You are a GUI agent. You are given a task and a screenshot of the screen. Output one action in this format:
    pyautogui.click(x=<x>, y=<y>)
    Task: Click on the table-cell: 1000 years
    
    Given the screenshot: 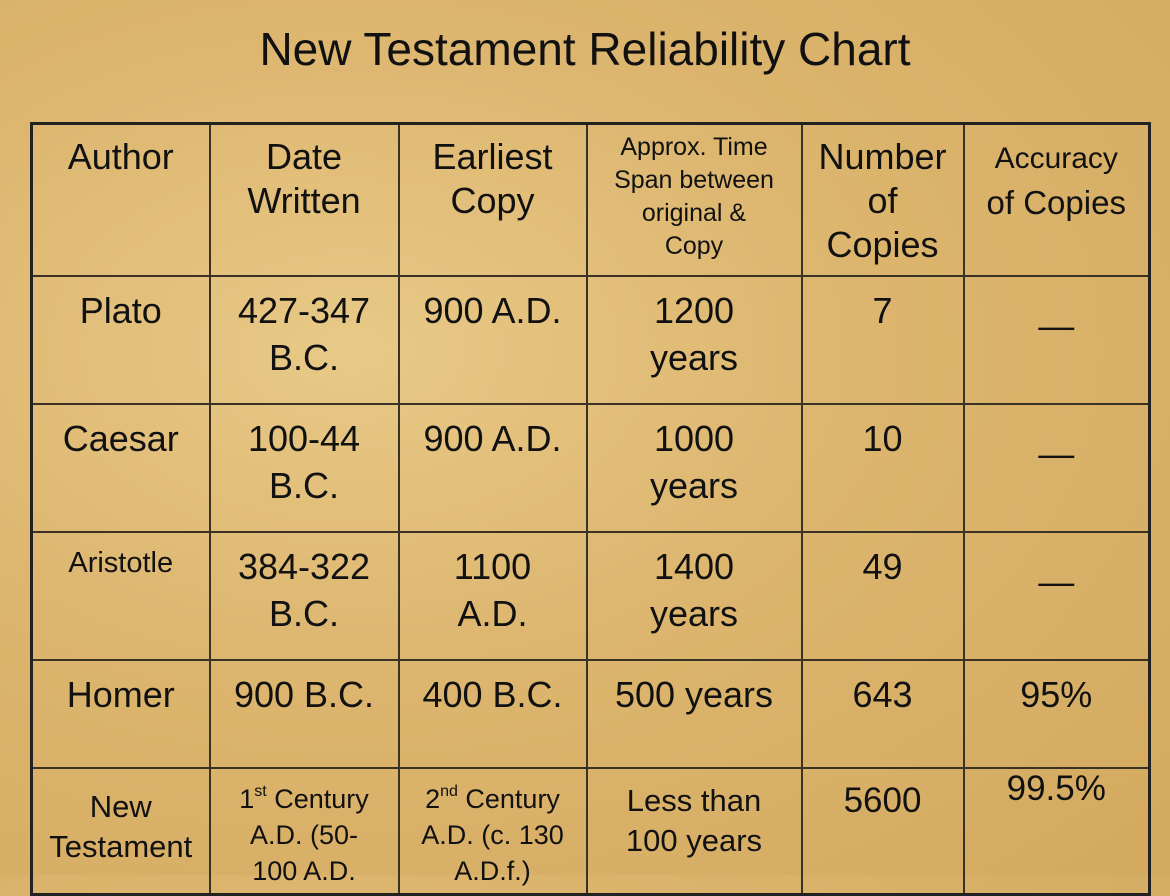 What is the action you would take?
    pyautogui.click(x=694, y=468)
    